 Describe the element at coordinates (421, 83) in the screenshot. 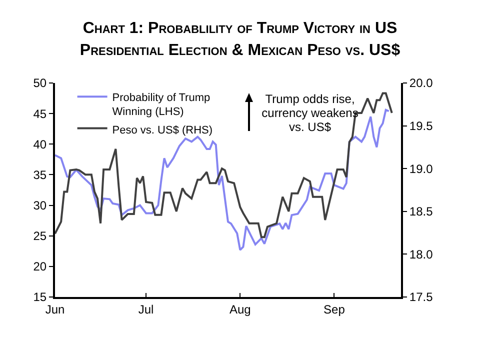

I see `y2-tick-label: 20.0` at that location.